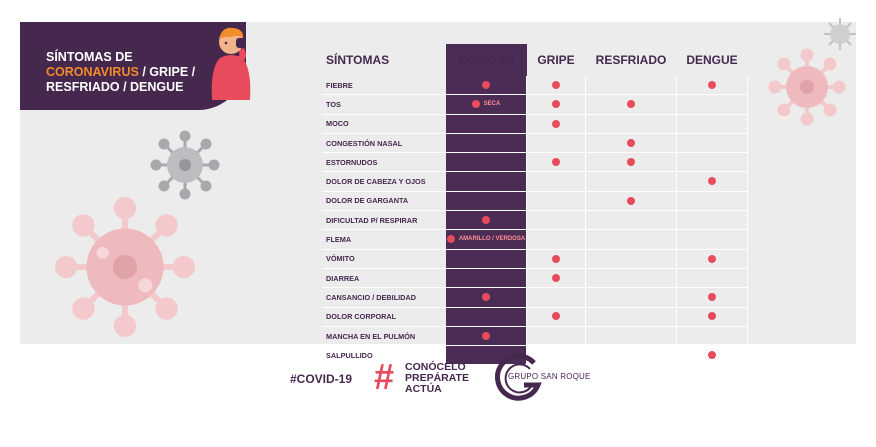 This screenshot has width=876, height=447. I want to click on title-line-3: RESFRIADO / DENGUE, so click(115, 87).